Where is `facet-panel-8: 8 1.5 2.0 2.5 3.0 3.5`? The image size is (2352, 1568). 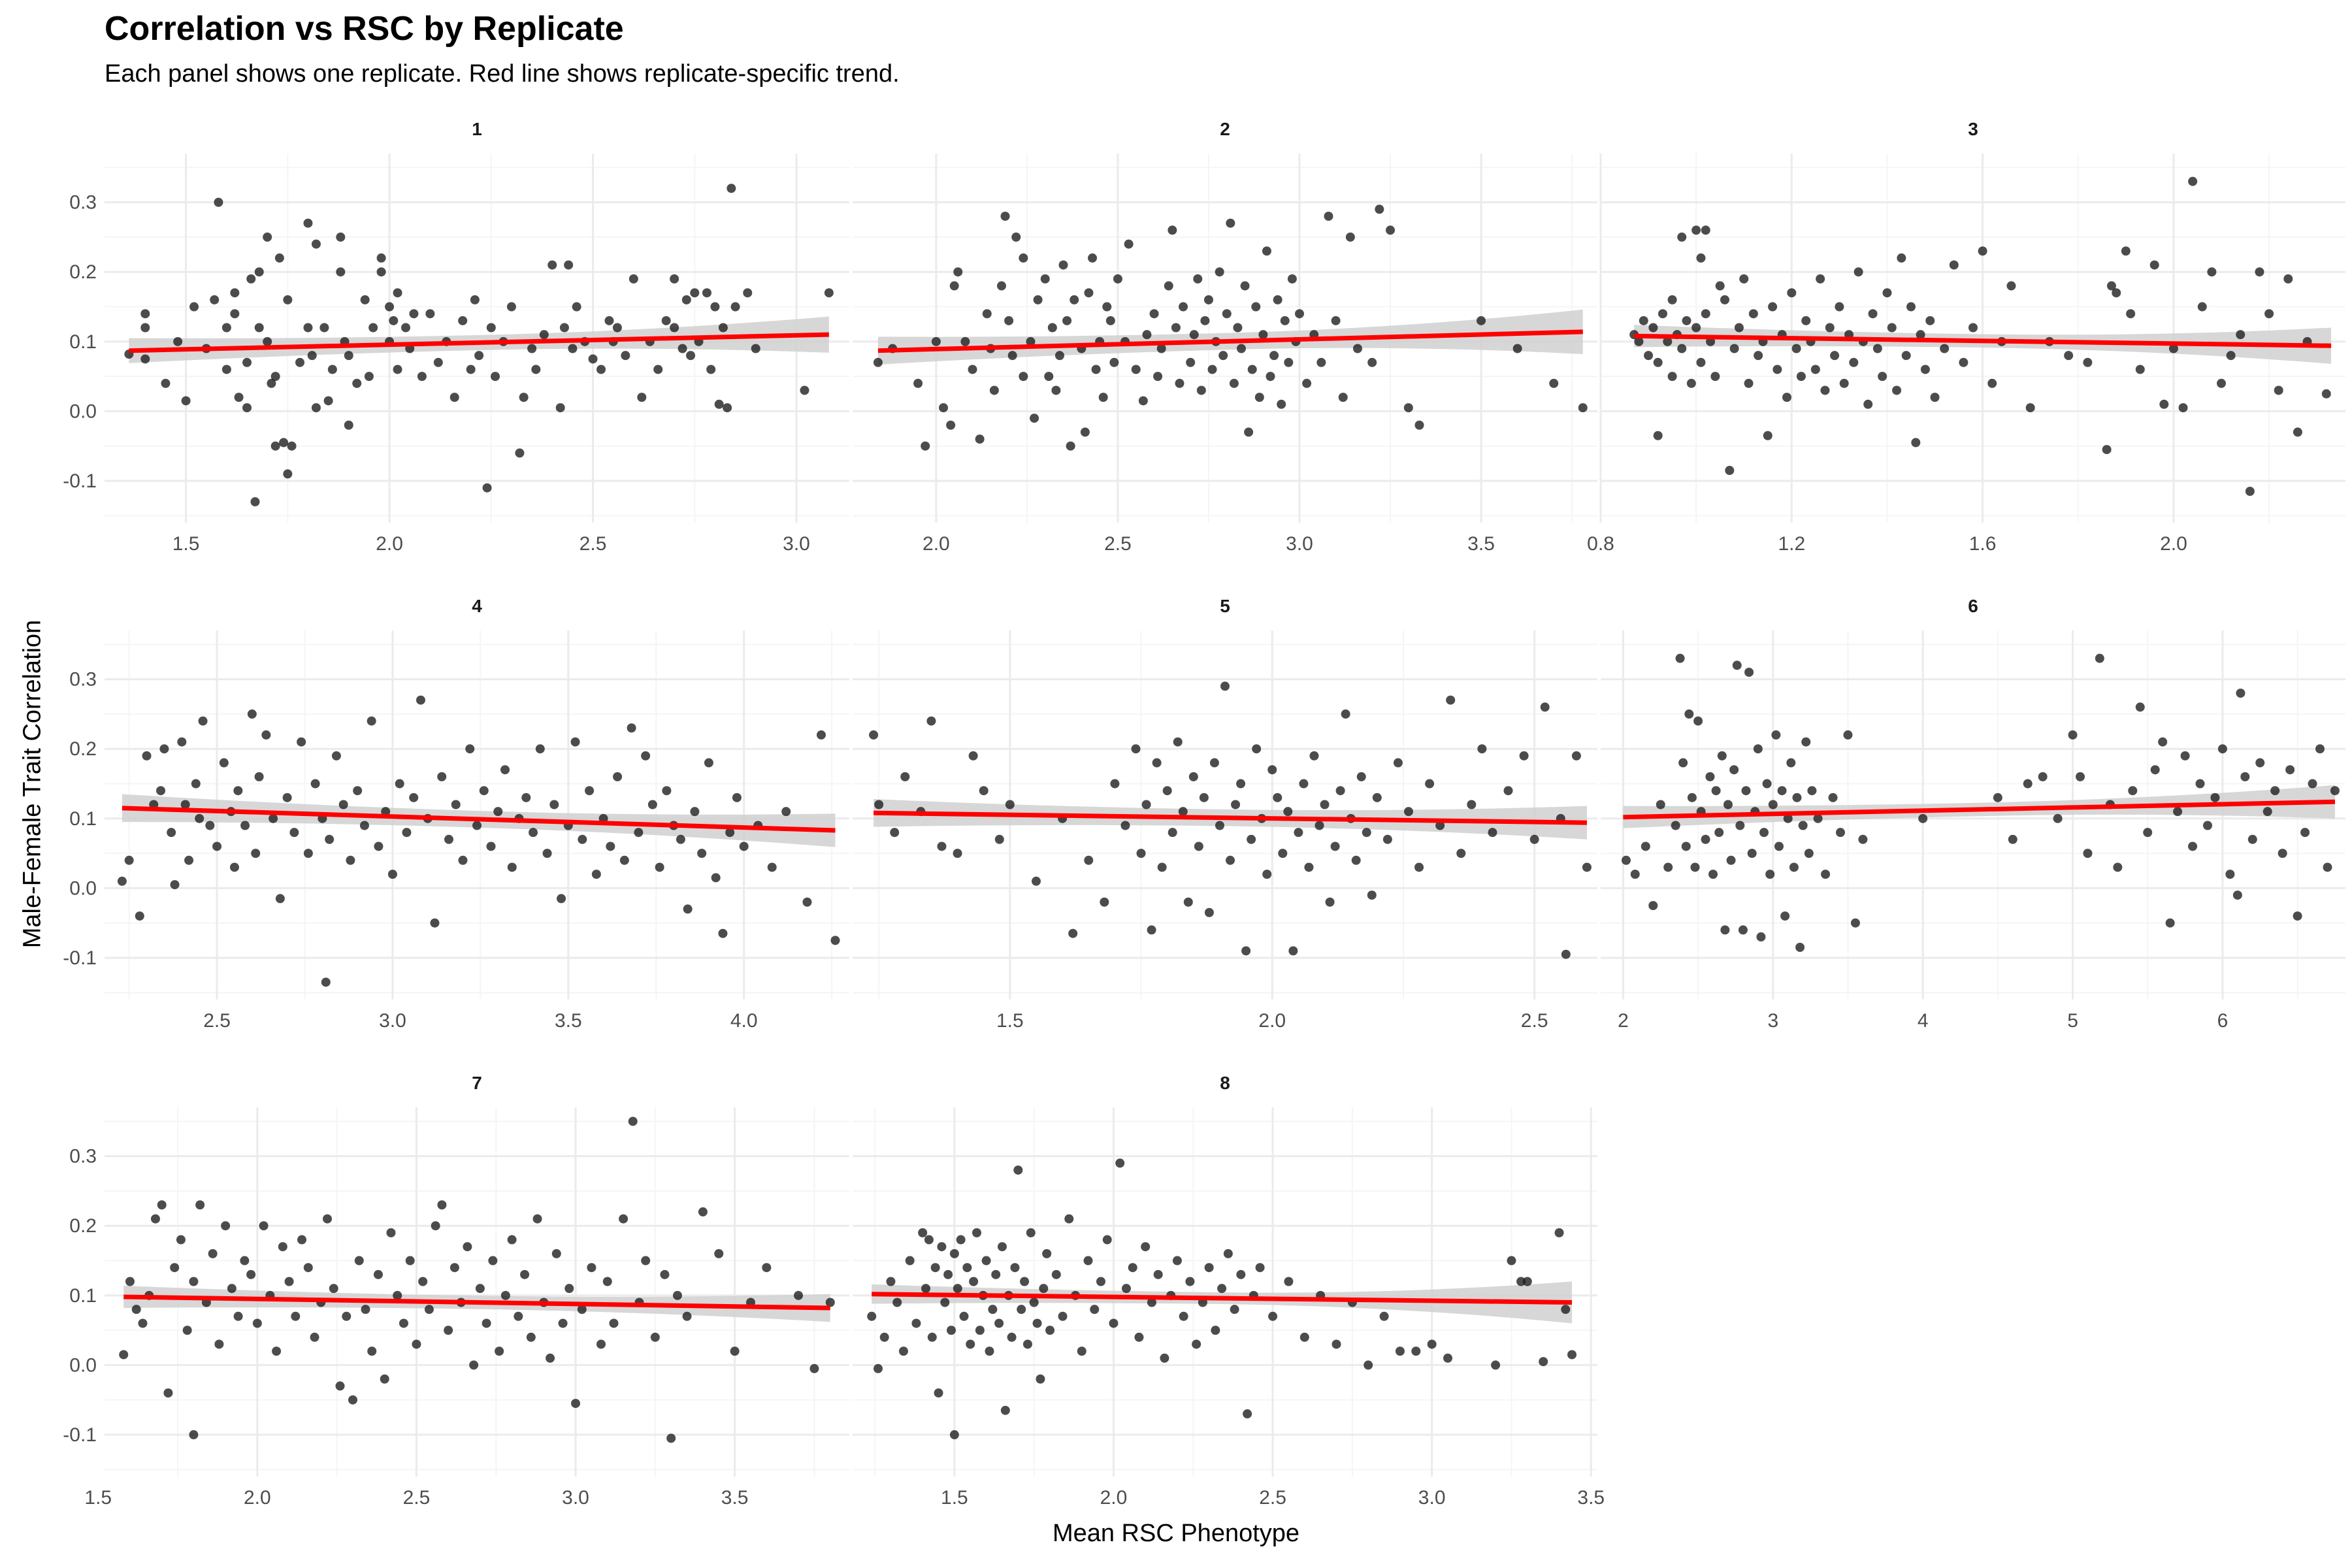
facet-panel-8: 8 1.5 2.0 2.5 3.0 3.5 is located at coordinates (1229, 1291).